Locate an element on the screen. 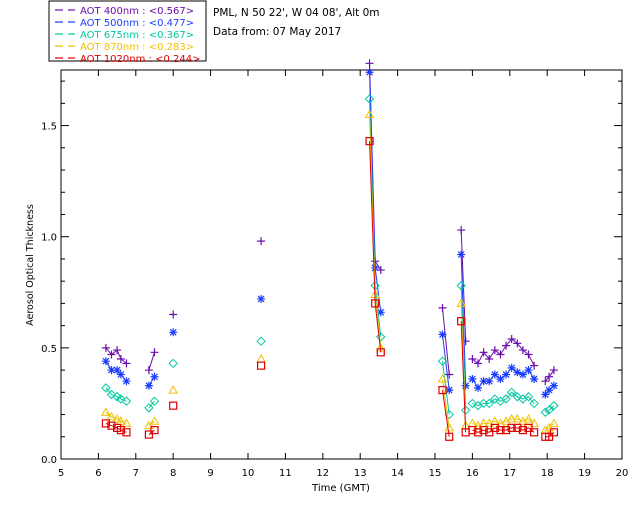 The image size is (640, 512). y-tick-label: 1.0 is located at coordinates (49, 238).